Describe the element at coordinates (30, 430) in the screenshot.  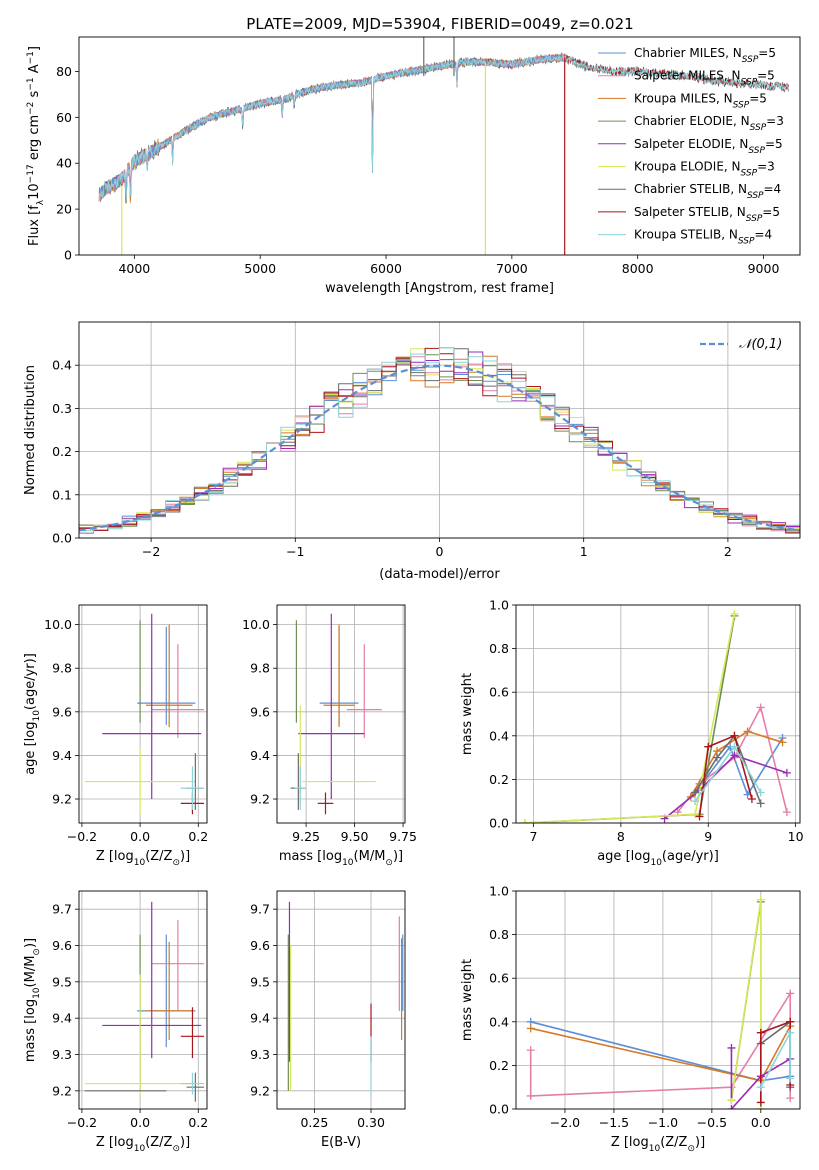
I see `y-axis-label: Normed distribution` at that location.